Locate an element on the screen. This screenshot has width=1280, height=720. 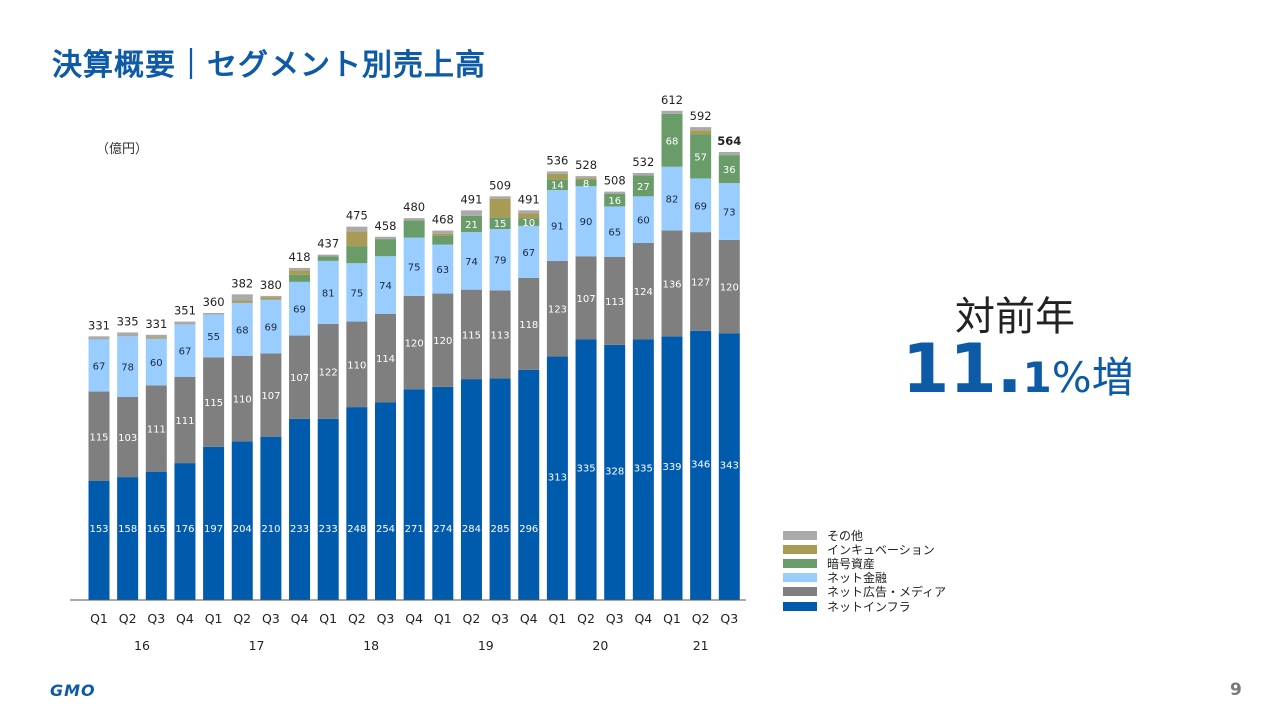
total-label: 331 is located at coordinates (156, 324).